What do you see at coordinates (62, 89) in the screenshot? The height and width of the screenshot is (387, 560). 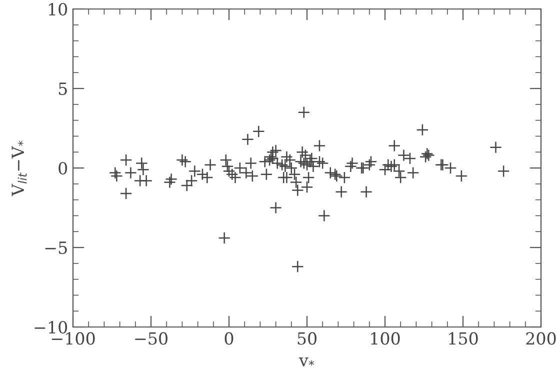 I see `y-tick-label: 5` at bounding box center [62, 89].